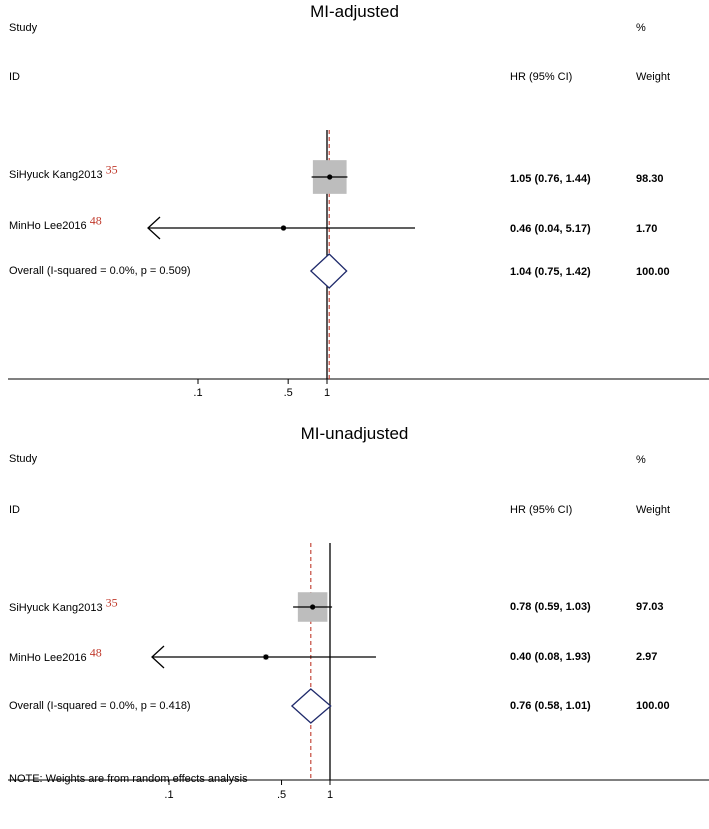 The width and height of the screenshot is (709, 829). Describe the element at coordinates (550, 179) in the screenshot. I see `estimate-ci: 1.05 (0.76, 1.44)` at that location.